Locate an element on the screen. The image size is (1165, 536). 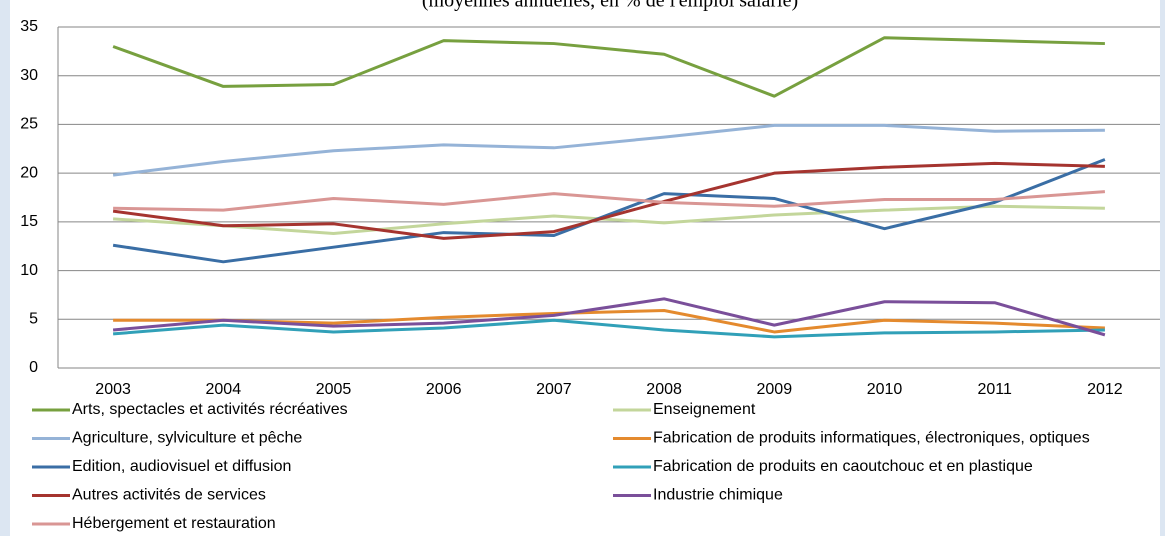
y-tick-label: 25 is located at coordinates (29, 124).